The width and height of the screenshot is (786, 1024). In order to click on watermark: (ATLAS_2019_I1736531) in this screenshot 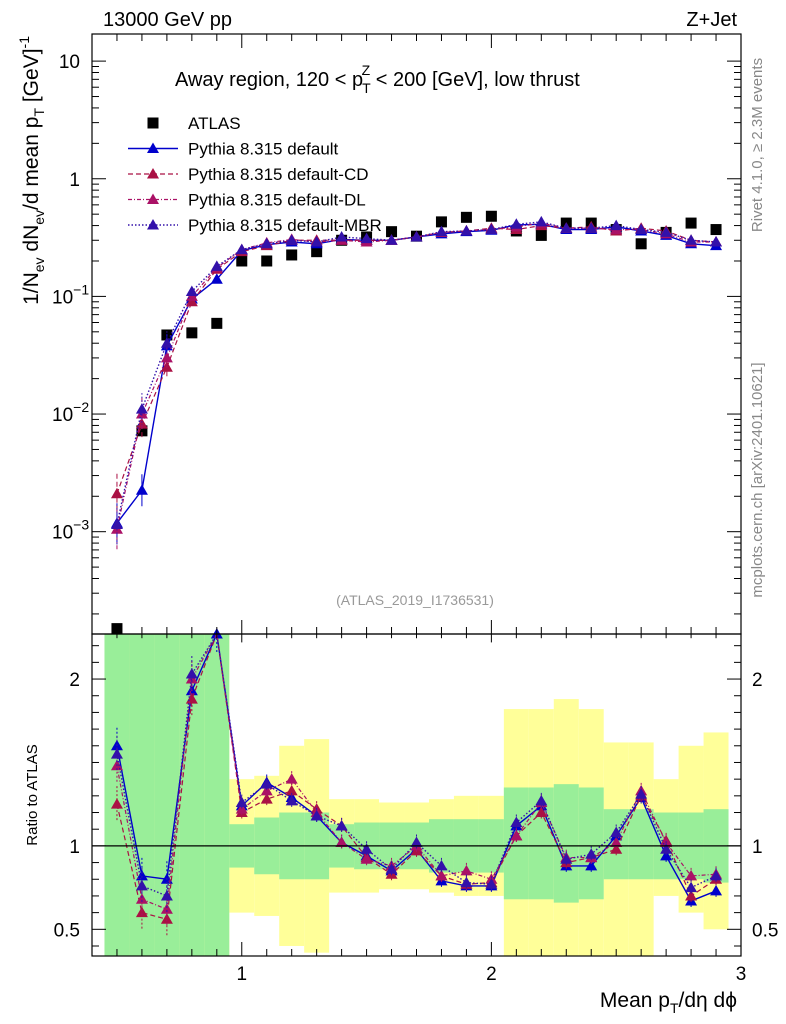, I will do `click(415, 600)`.